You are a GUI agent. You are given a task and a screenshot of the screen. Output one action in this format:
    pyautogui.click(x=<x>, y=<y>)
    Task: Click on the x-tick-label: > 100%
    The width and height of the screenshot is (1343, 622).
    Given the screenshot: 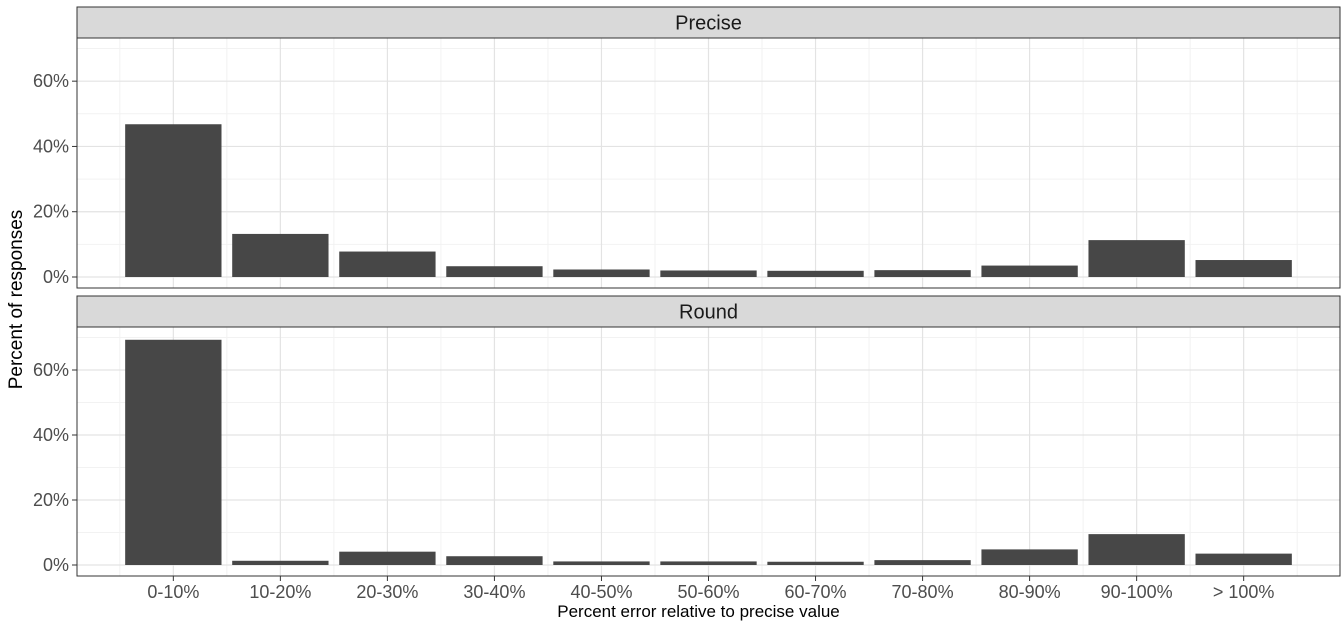 What is the action you would take?
    pyautogui.click(x=1244, y=592)
    